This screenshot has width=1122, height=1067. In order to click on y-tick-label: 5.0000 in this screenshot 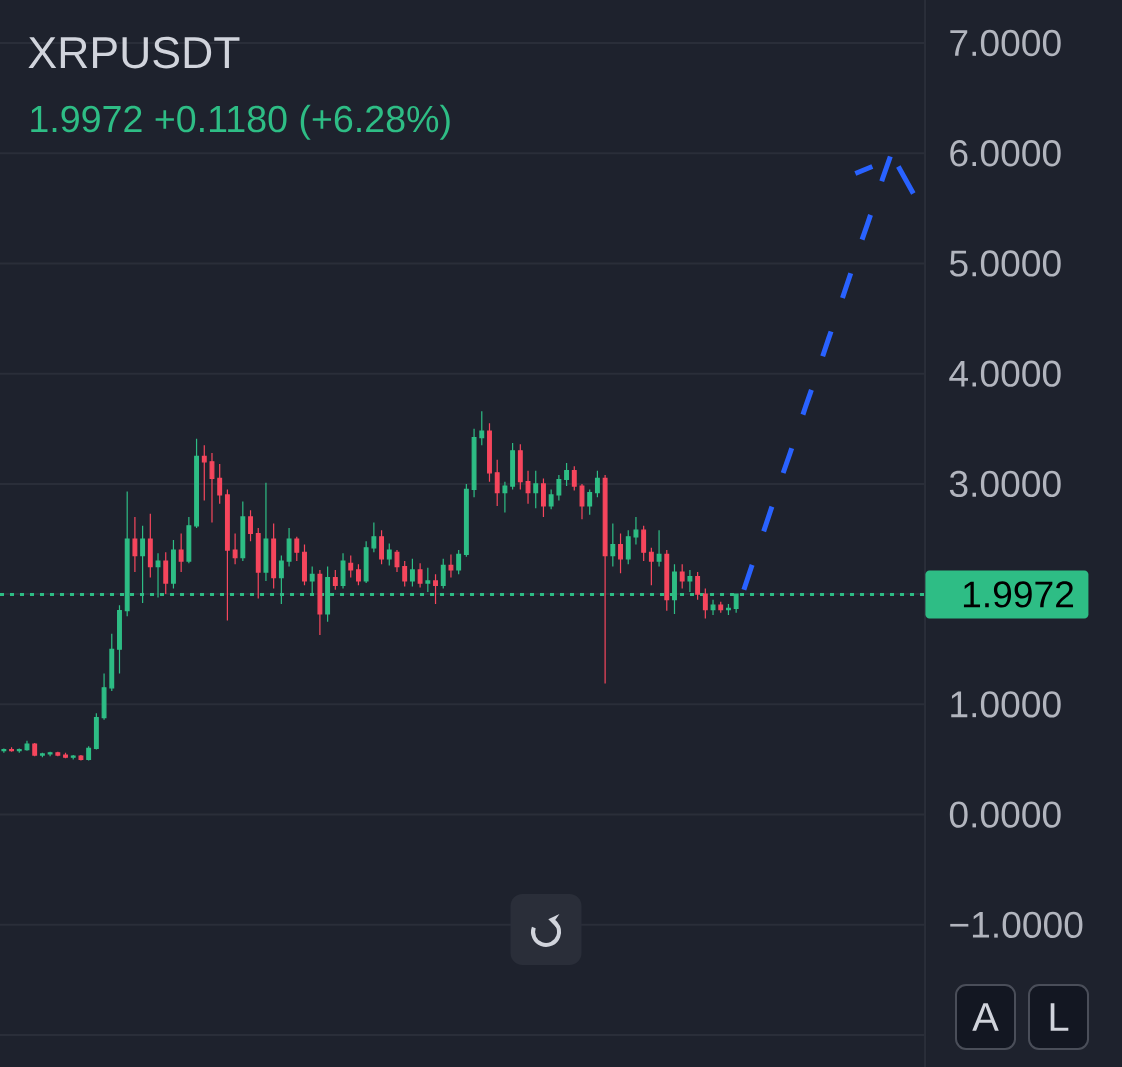, I will do `click(1005, 263)`.